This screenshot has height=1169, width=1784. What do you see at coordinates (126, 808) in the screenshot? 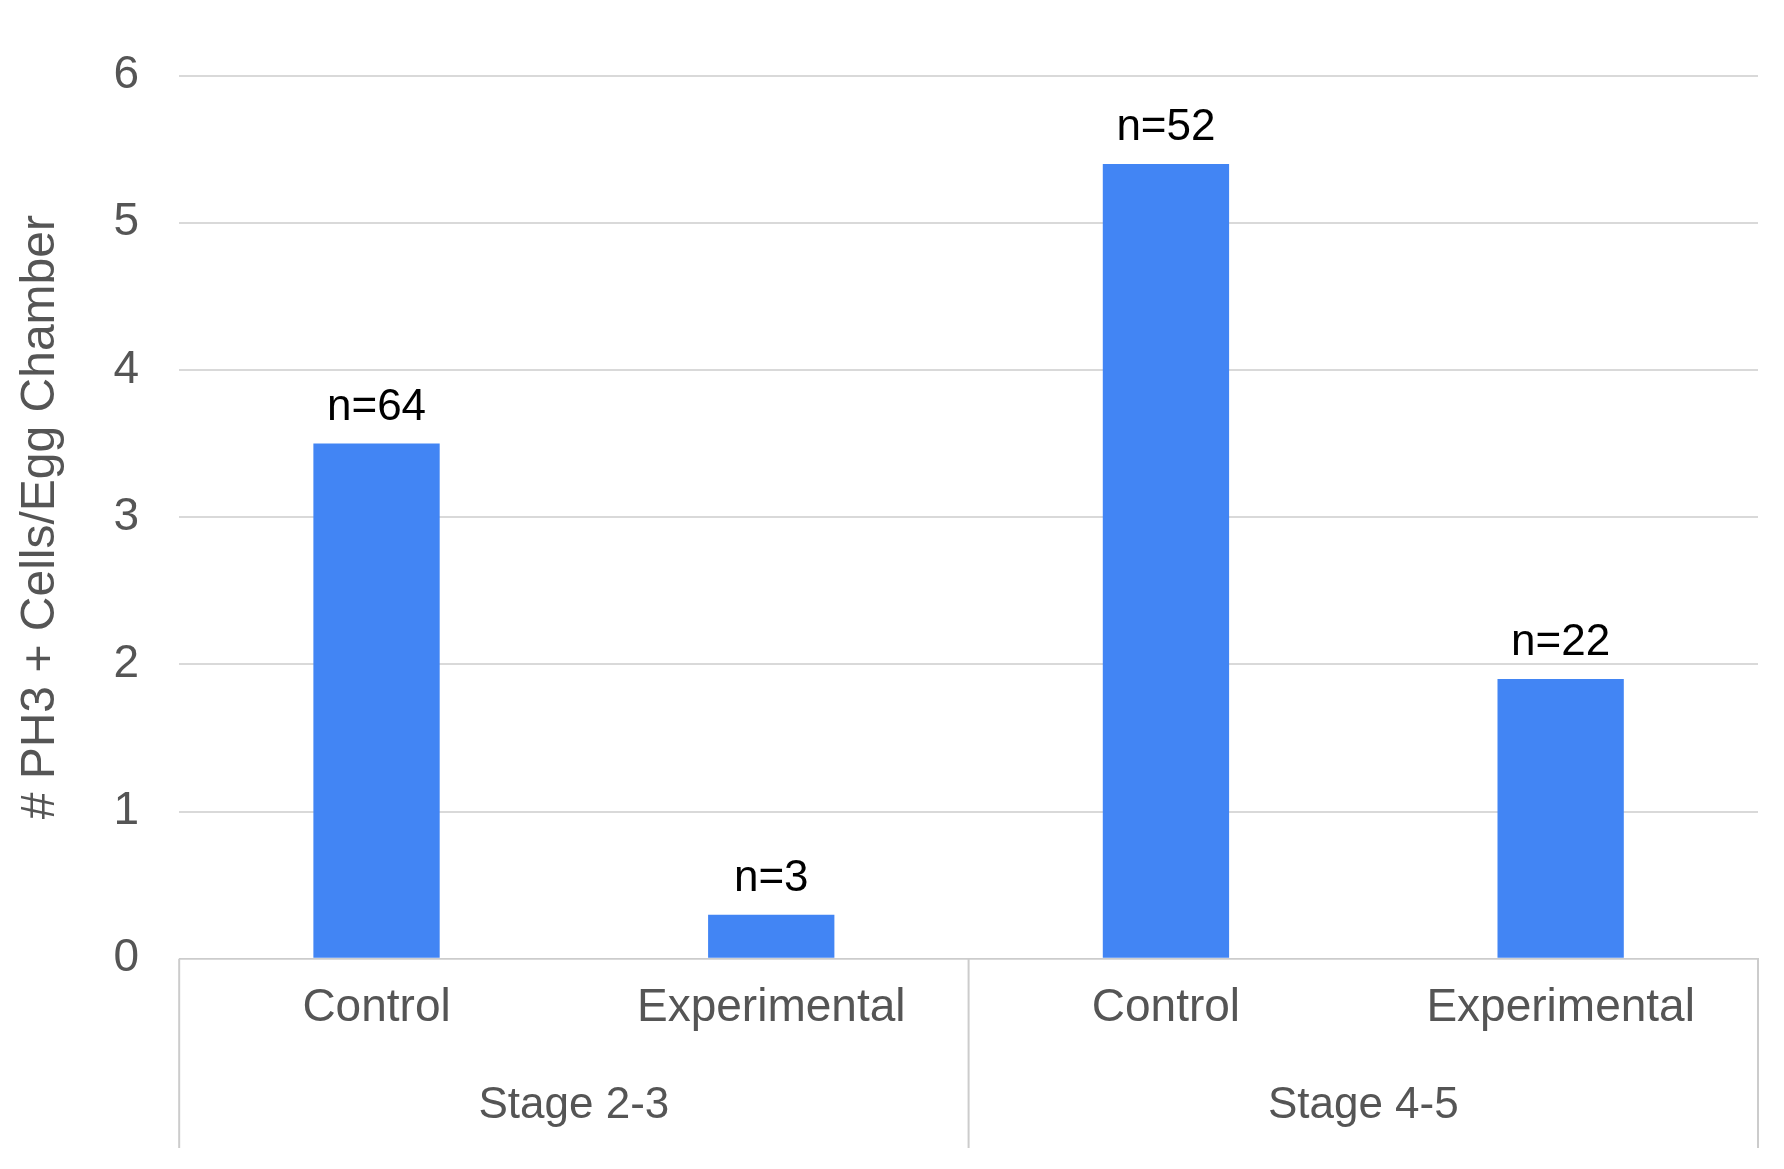
I see `y-tick-label: 1` at bounding box center [126, 808].